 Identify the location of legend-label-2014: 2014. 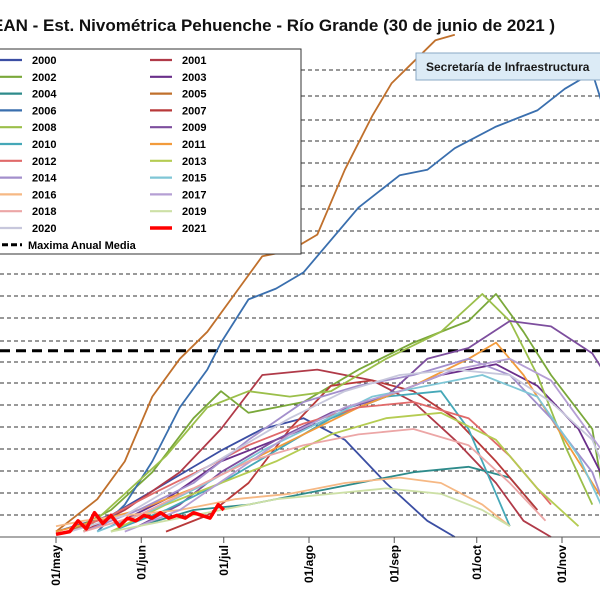
(44, 179).